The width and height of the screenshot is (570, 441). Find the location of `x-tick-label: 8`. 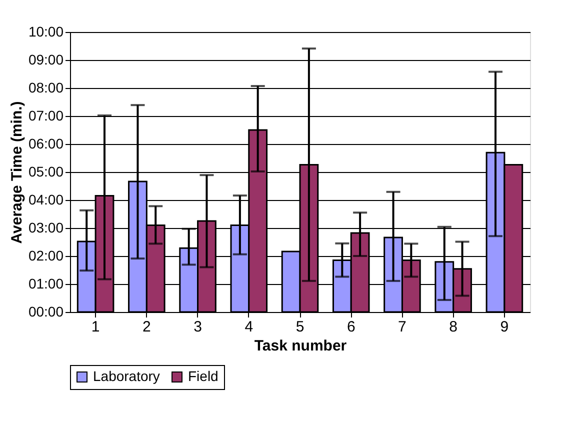

x-tick-label: 8 is located at coordinates (453, 327).